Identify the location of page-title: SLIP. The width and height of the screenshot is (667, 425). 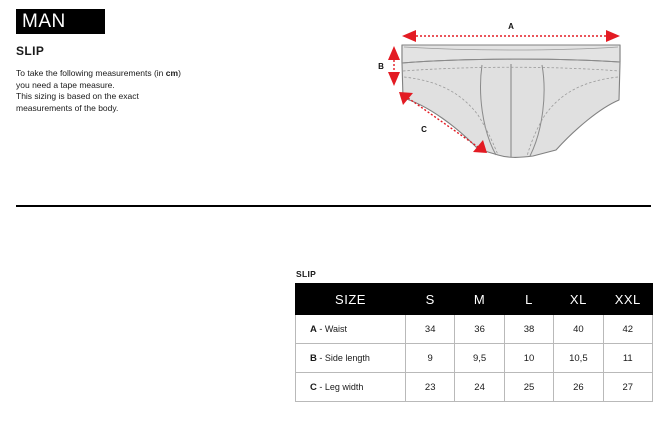
(30, 51).